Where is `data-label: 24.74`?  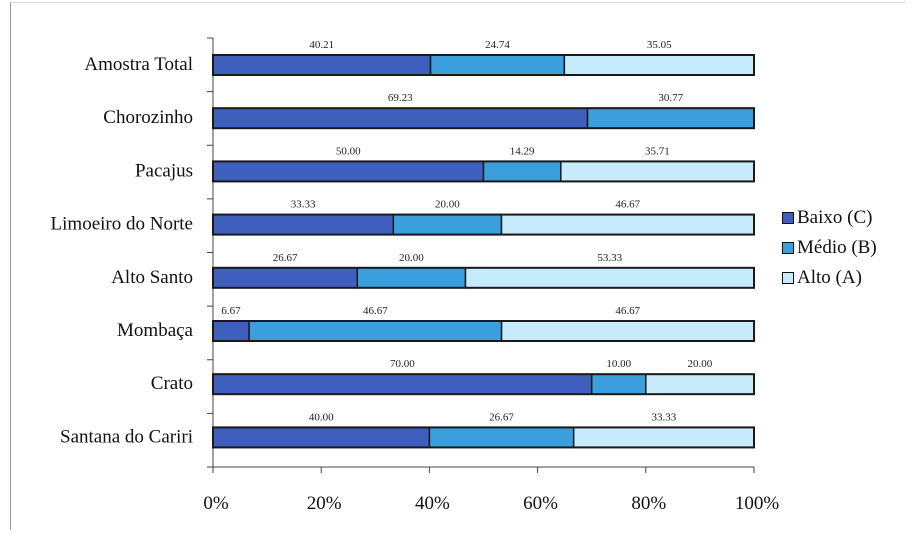 data-label: 24.74 is located at coordinates (497, 45).